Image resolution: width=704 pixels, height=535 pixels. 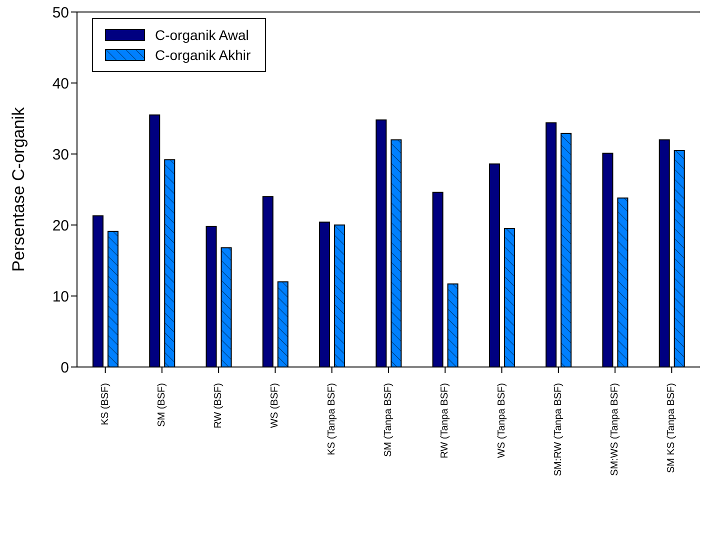 I want to click on y-axis-title: Persentase C-organik, so click(x=18, y=189).